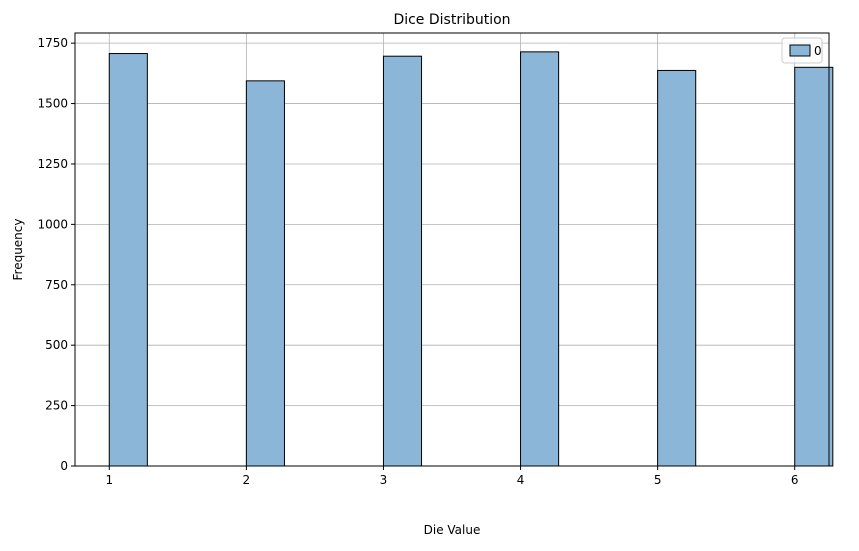  Describe the element at coordinates (56, 345) in the screenshot. I see `y-tick-label: 500` at that location.